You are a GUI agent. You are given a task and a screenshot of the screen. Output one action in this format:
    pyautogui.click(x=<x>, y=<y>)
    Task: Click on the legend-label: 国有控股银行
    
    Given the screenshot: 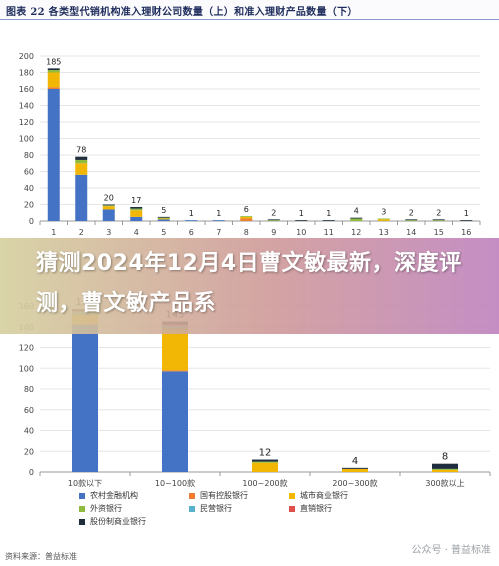 What is the action you would take?
    pyautogui.click(x=224, y=495)
    